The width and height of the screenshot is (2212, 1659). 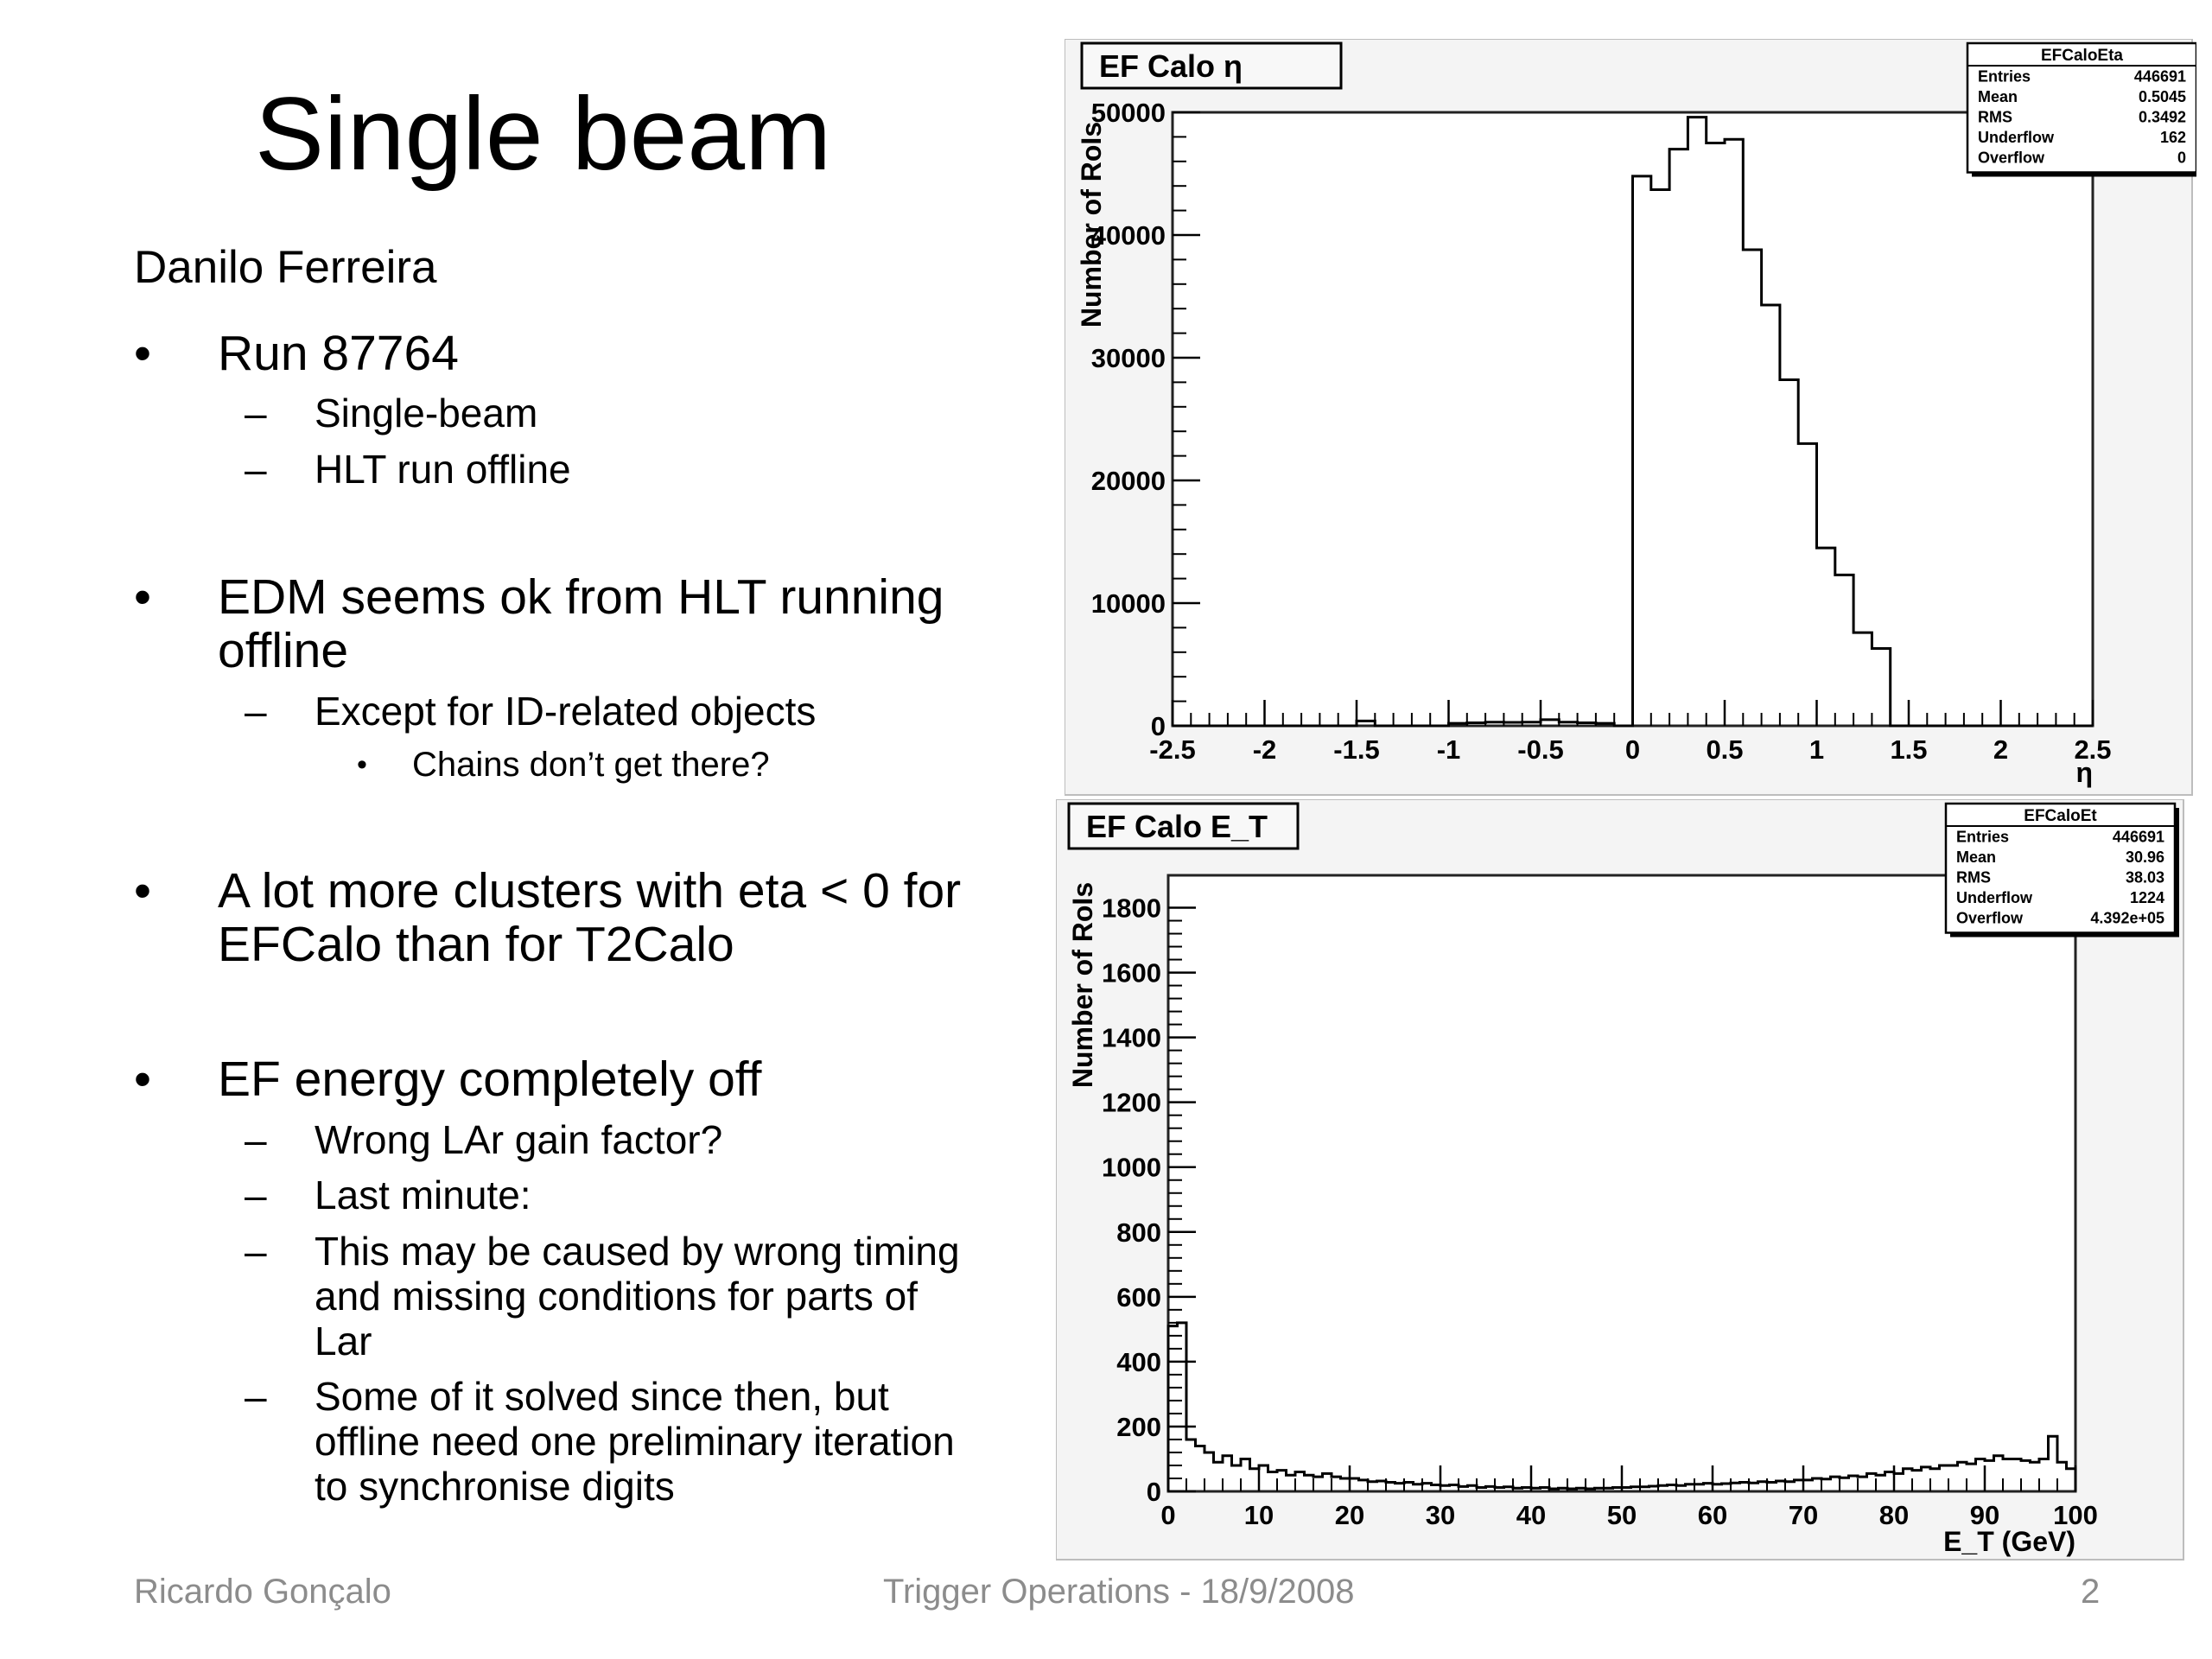 I want to click on x-tick-label: 40, so click(x=1531, y=1515).